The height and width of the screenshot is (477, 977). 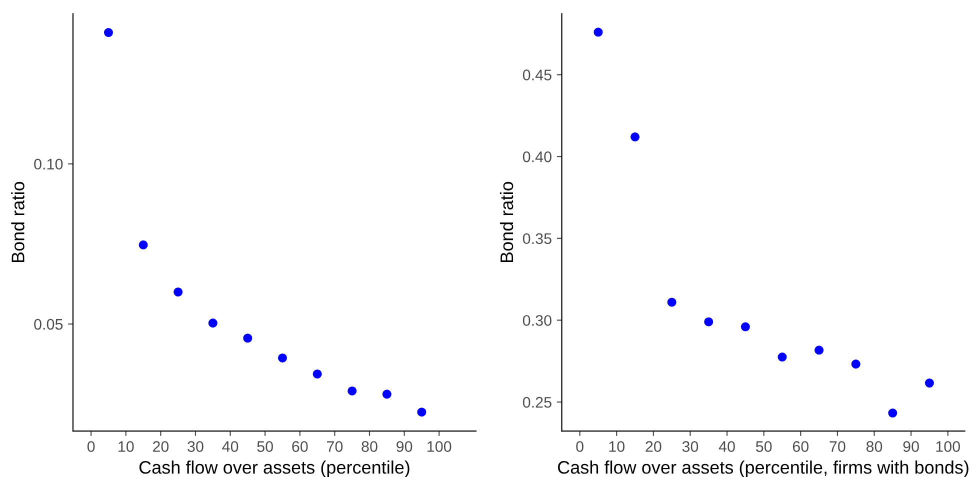 I want to click on y-tick-label: 0.10, so click(x=48, y=164).